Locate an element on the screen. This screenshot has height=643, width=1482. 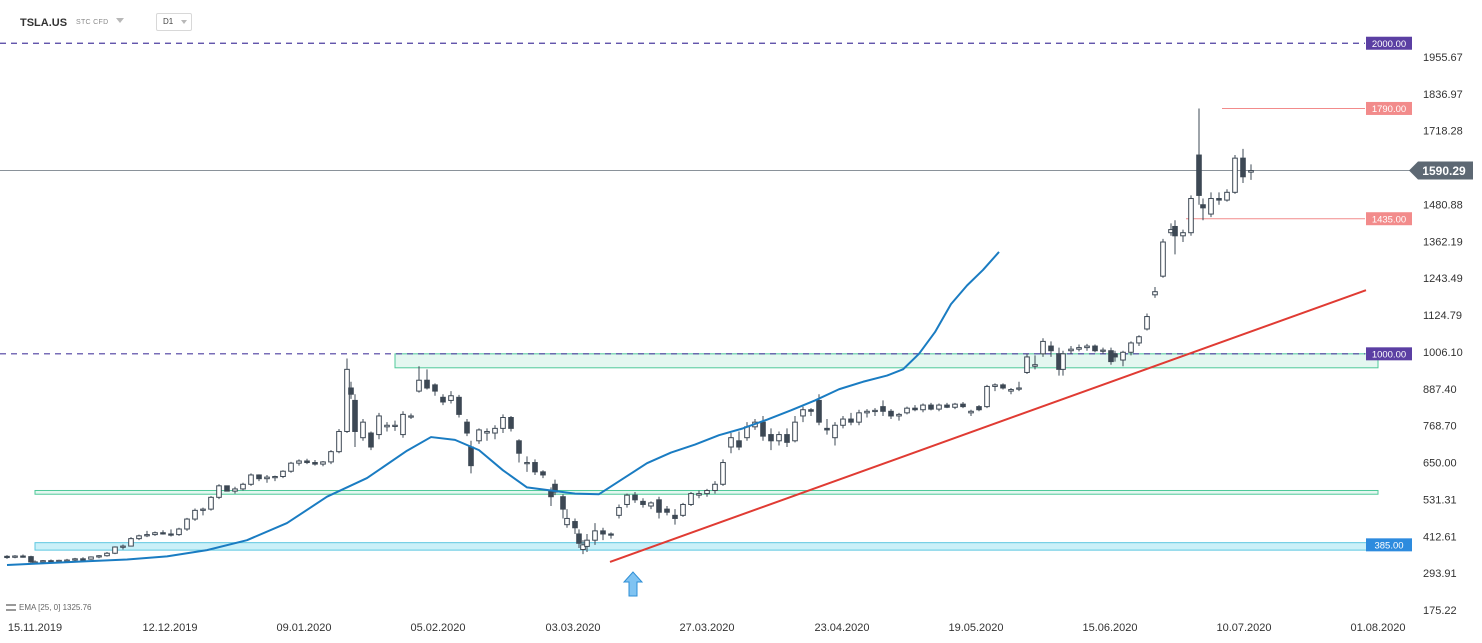
price-axis-area is located at coordinates (1448, 321).